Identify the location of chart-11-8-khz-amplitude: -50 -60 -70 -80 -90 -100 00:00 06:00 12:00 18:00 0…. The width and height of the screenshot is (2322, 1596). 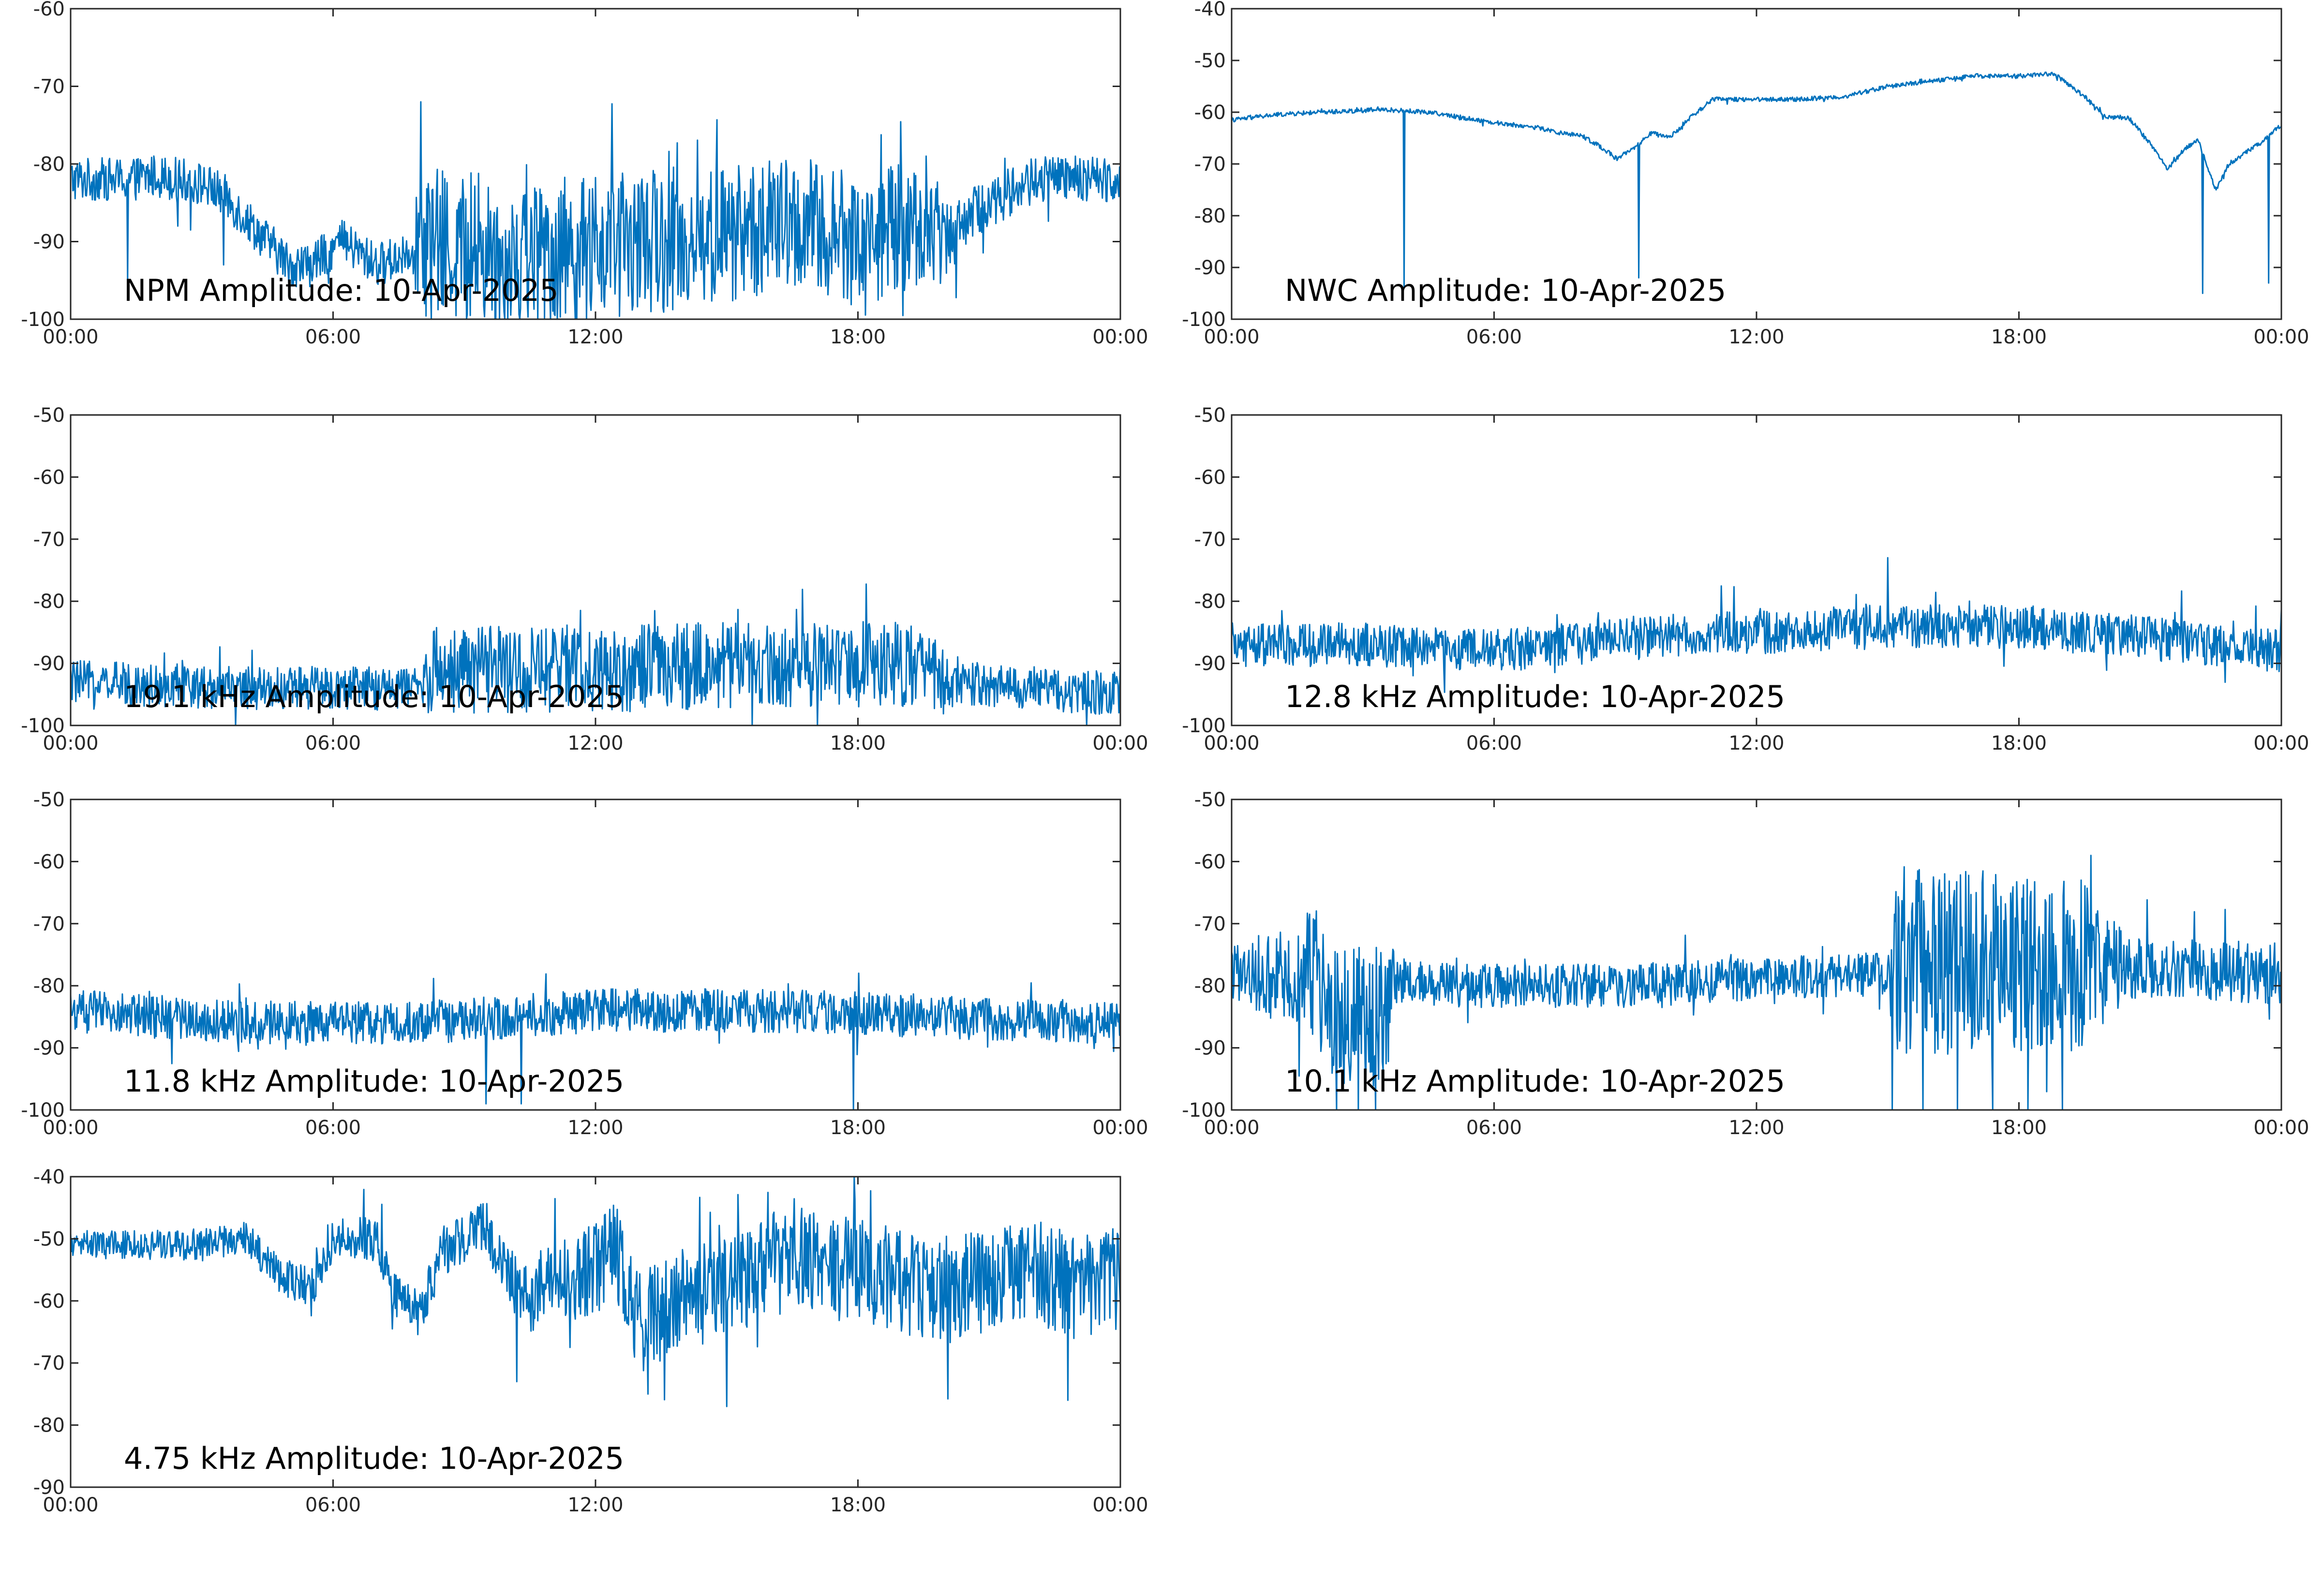
(580, 964).